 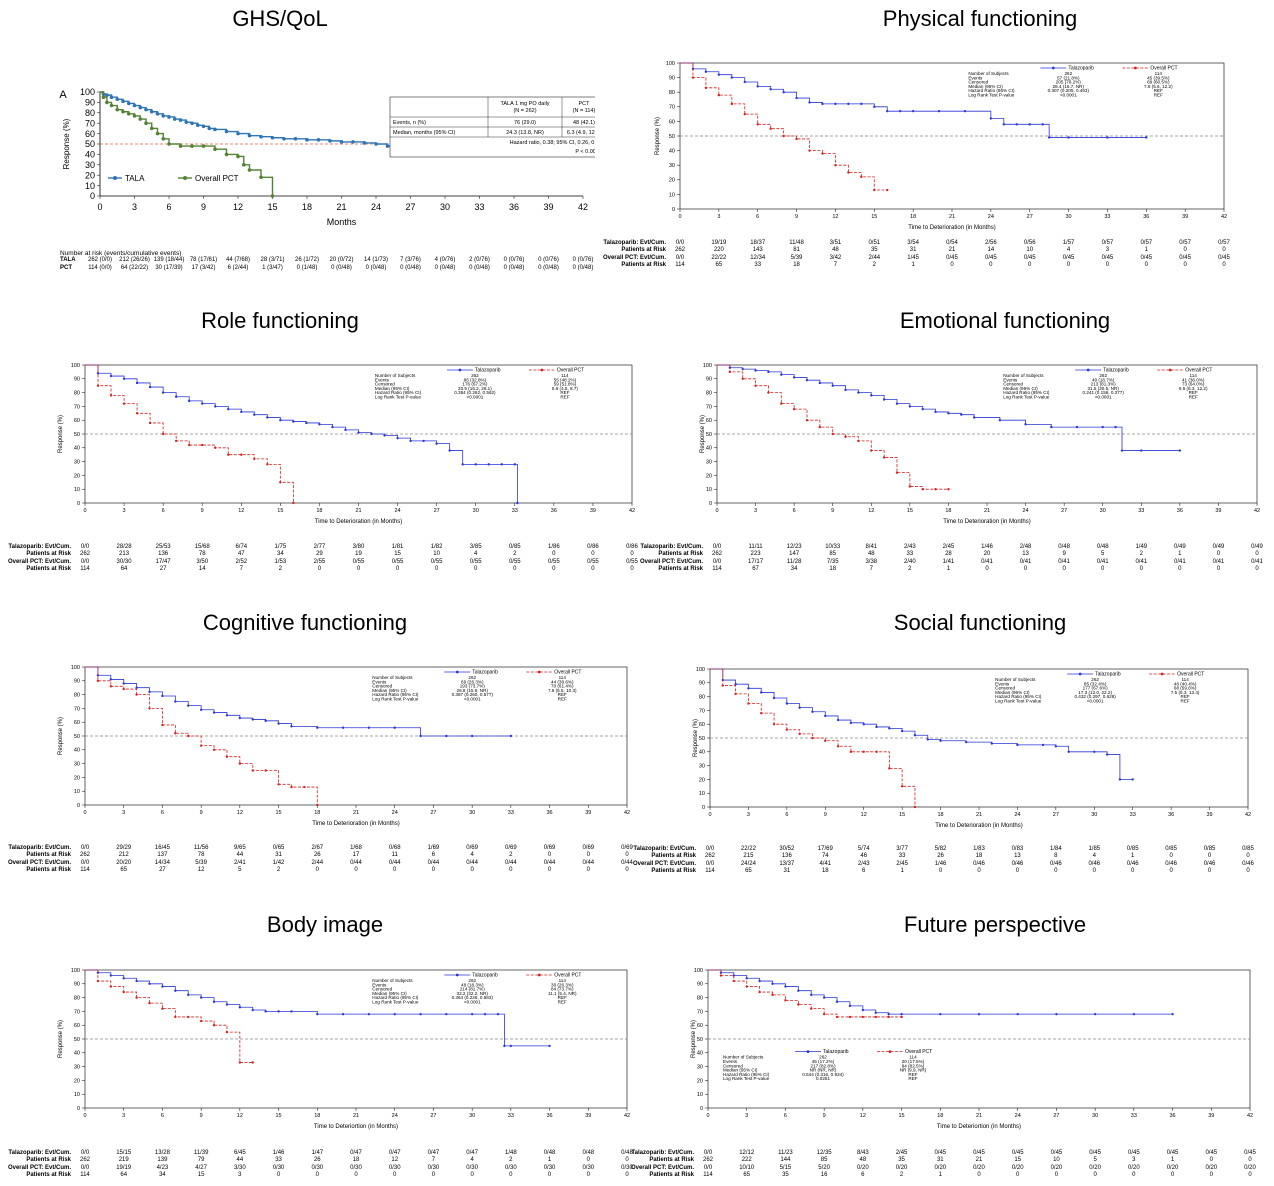 I want to click on risk-cell: 35, so click(x=785, y=1175).